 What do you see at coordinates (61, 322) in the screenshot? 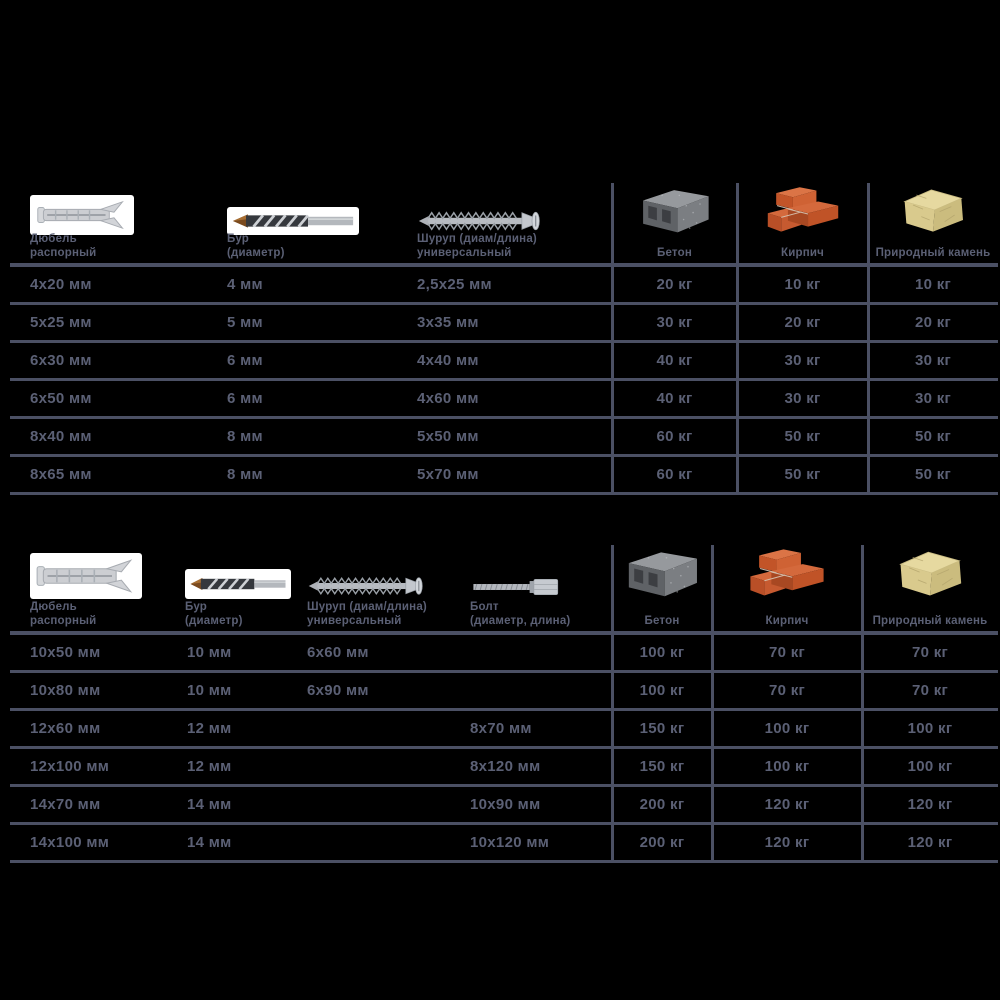
I see `cell-dowel: 5х25 мм` at bounding box center [61, 322].